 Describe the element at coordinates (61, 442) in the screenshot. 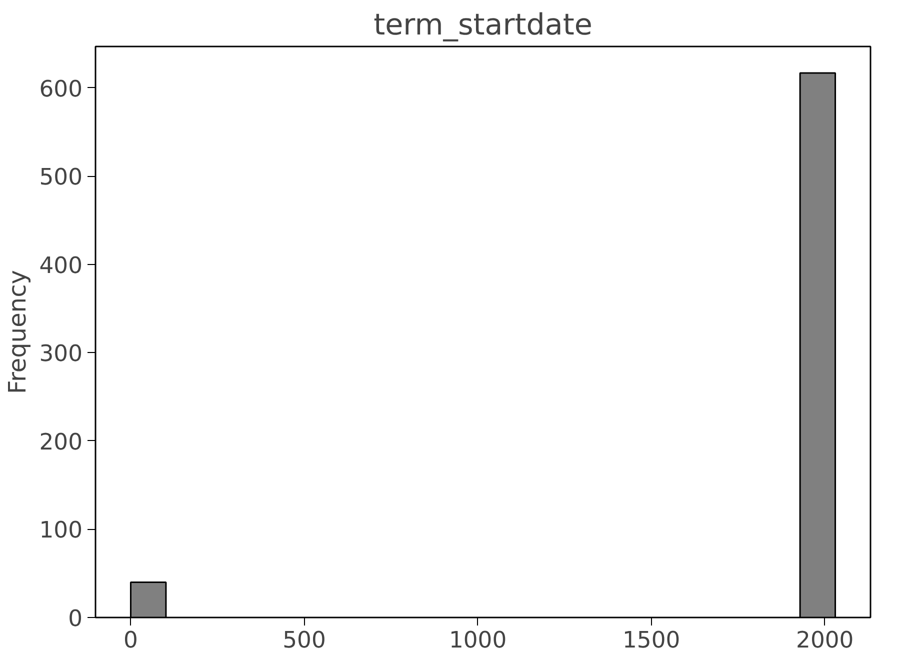

I see `y-tick-label: 200` at that location.